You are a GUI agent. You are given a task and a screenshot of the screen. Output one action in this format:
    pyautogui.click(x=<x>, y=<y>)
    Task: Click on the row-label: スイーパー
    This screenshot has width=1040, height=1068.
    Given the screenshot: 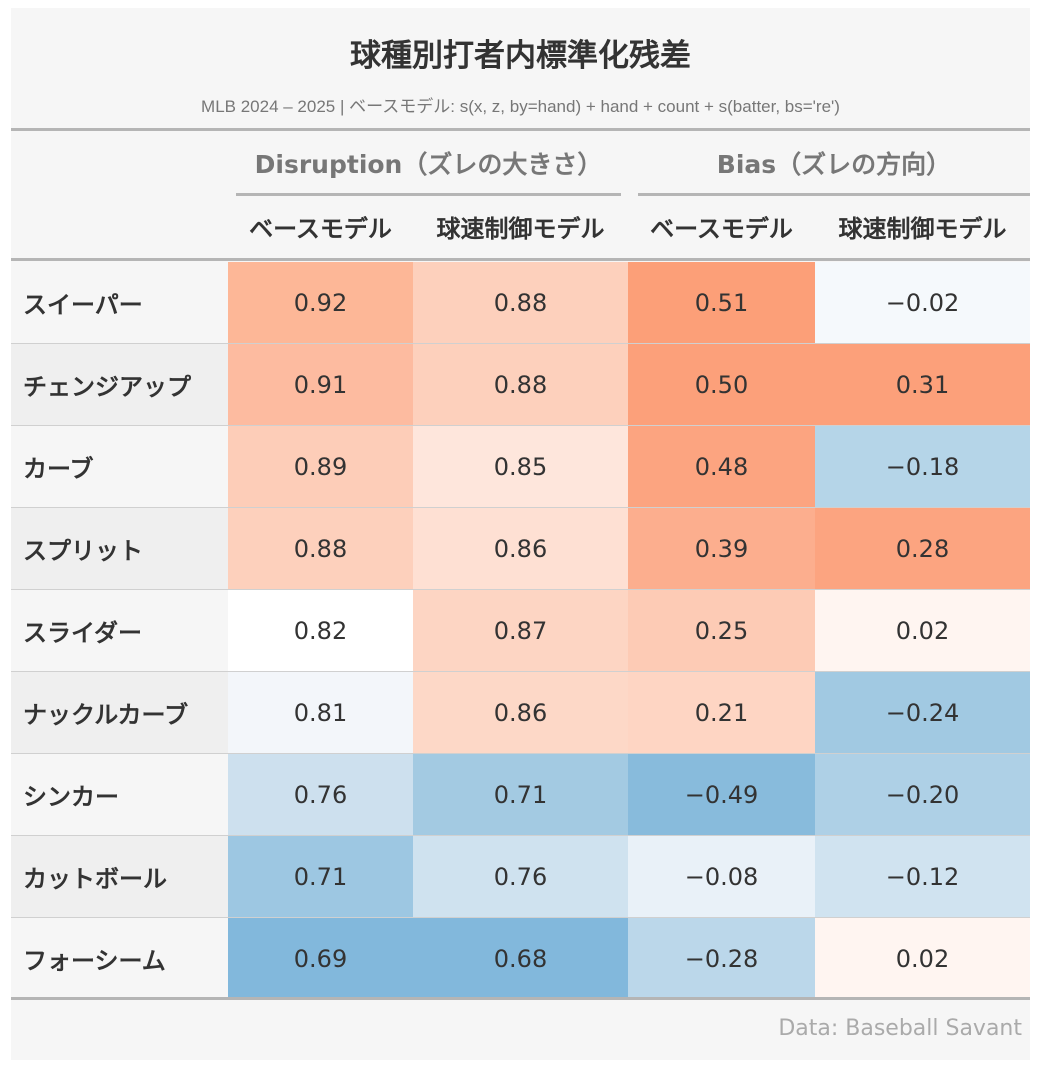 What is the action you would take?
    pyautogui.click(x=119, y=303)
    